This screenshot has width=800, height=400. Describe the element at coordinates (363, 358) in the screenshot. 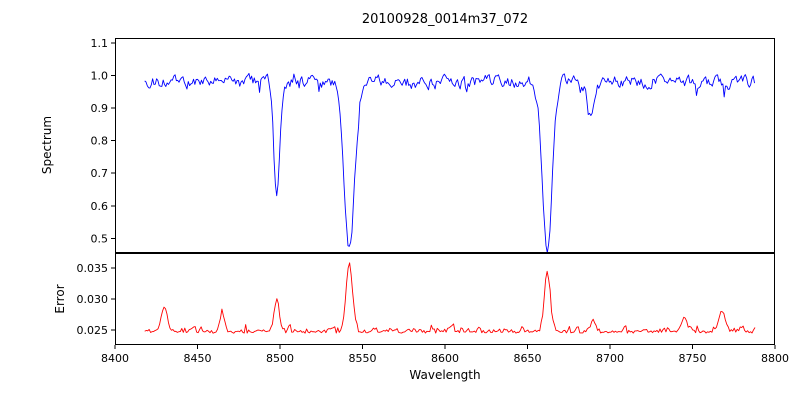

I see `x-tick-label: 8550` at that location.